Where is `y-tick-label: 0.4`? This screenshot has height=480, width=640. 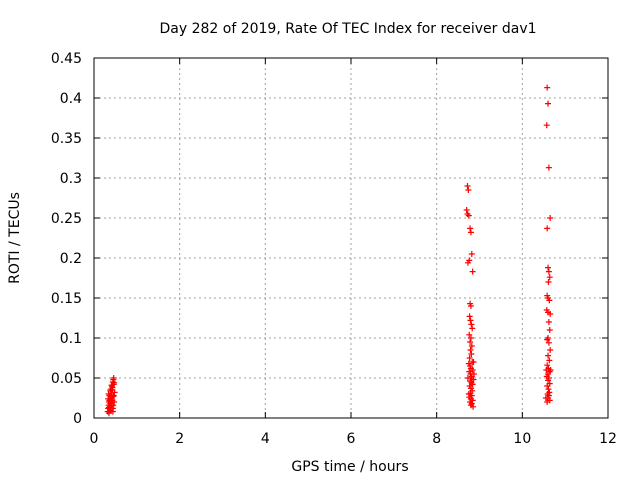
y-tick-label: 0.4 is located at coordinates (71, 99).